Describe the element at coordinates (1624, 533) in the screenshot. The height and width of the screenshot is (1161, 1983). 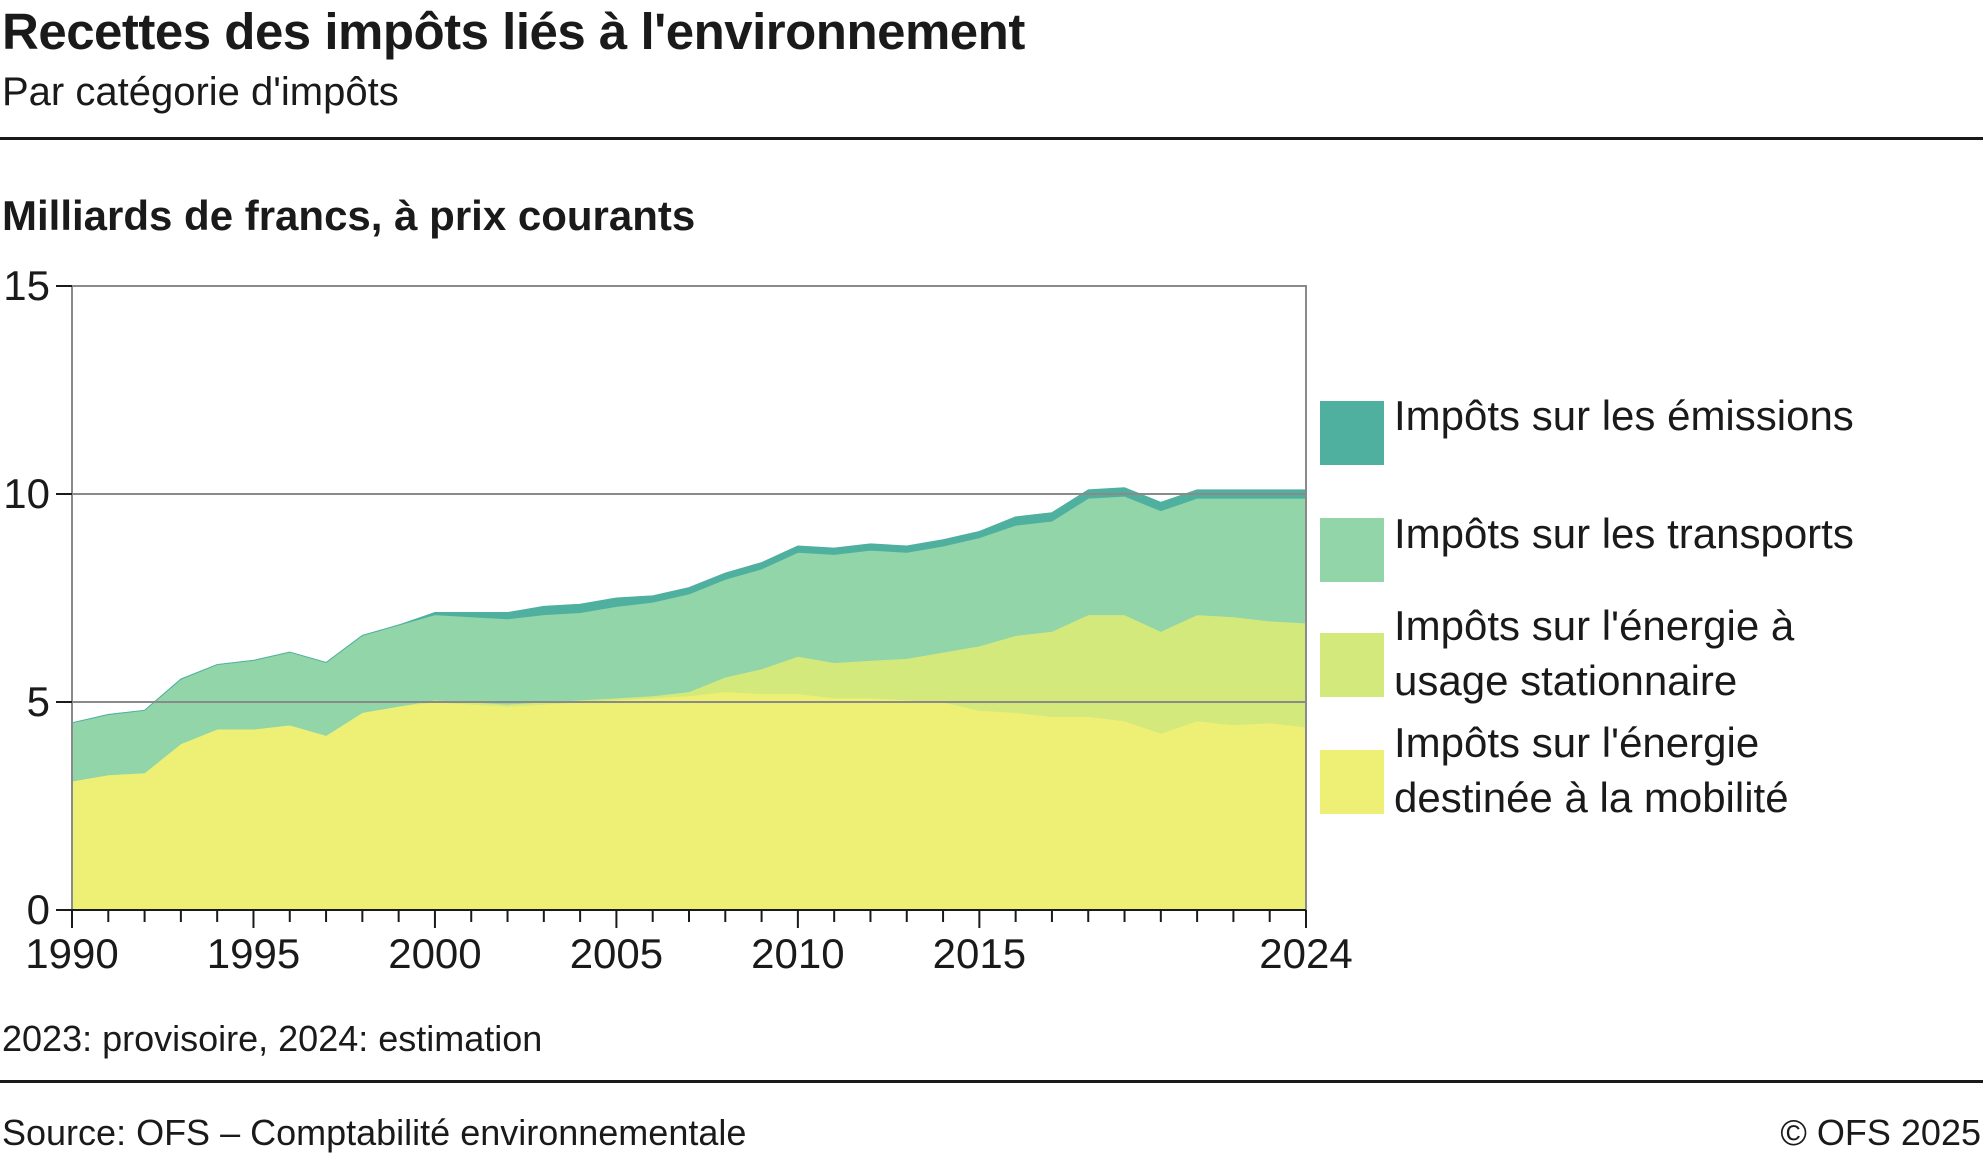
I see `legend-label-1: Impôts sur les transports` at that location.